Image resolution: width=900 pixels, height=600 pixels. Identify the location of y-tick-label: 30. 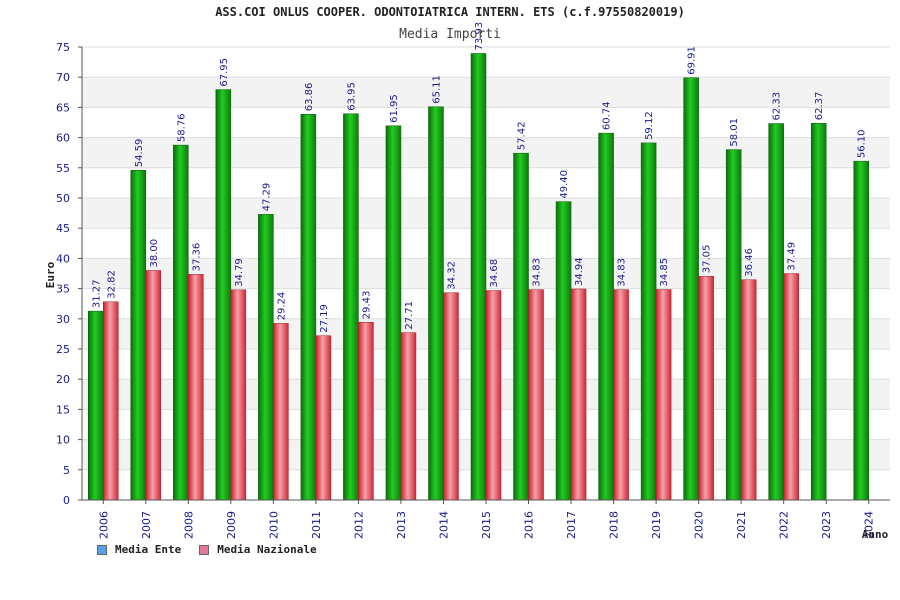
(63, 319).